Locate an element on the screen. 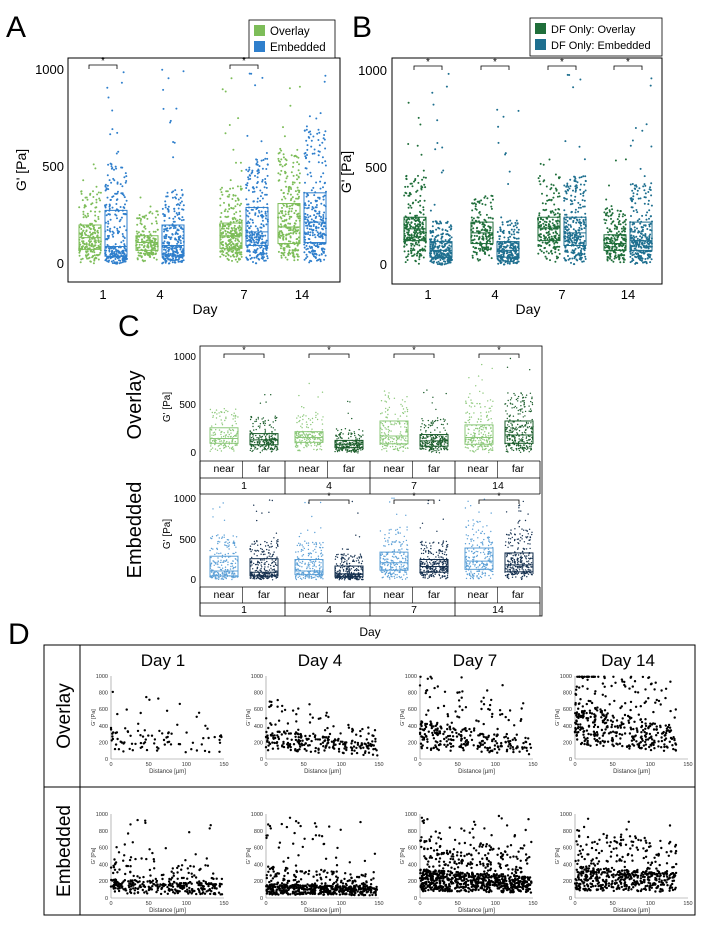 Image resolution: width=704 pixels, height=926 pixels. panel-a-xtick-1: 1 is located at coordinates (102, 294).